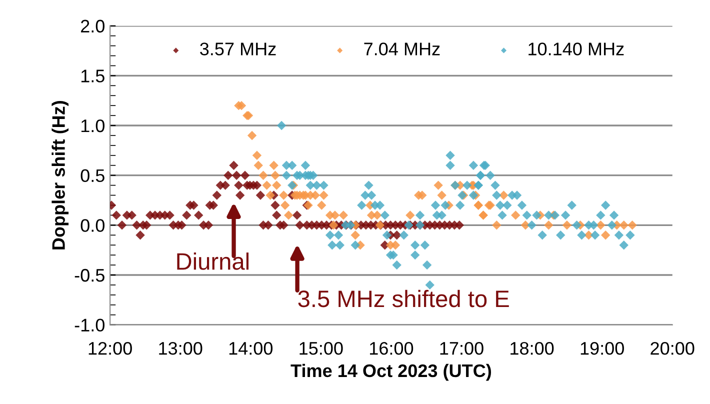 This screenshot has height=404, width=710. I want to click on y-tick-label: -1.0, so click(89, 325).